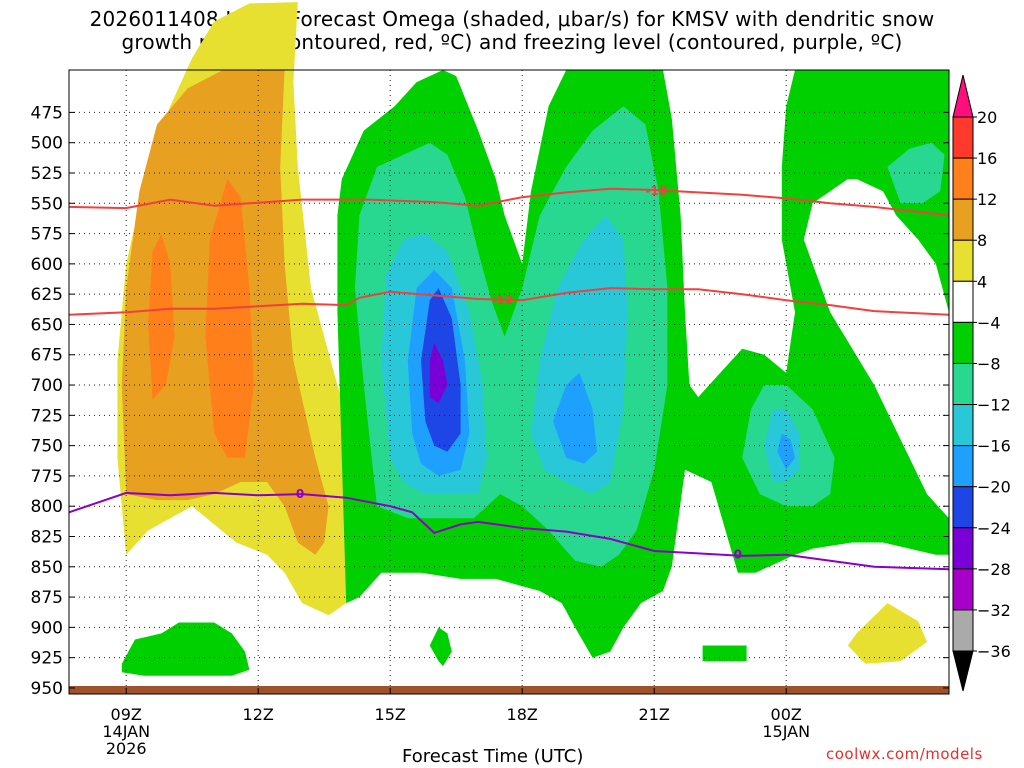 The image size is (1024, 768). Describe the element at coordinates (493, 756) in the screenshot. I see `x-axis-title: Forecast Time (UTC)` at that location.